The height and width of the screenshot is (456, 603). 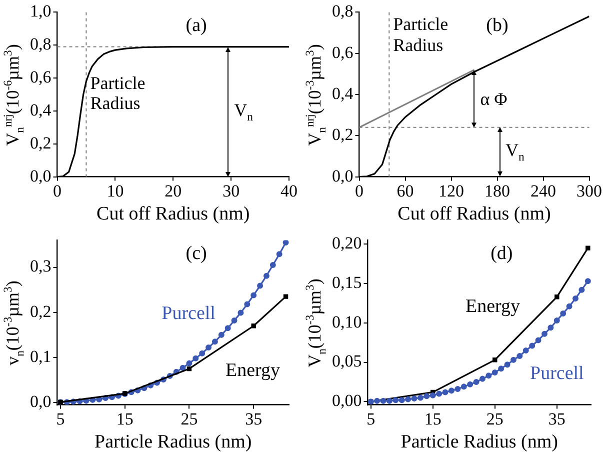 I want to click on chart-title: (c), so click(x=196, y=253).